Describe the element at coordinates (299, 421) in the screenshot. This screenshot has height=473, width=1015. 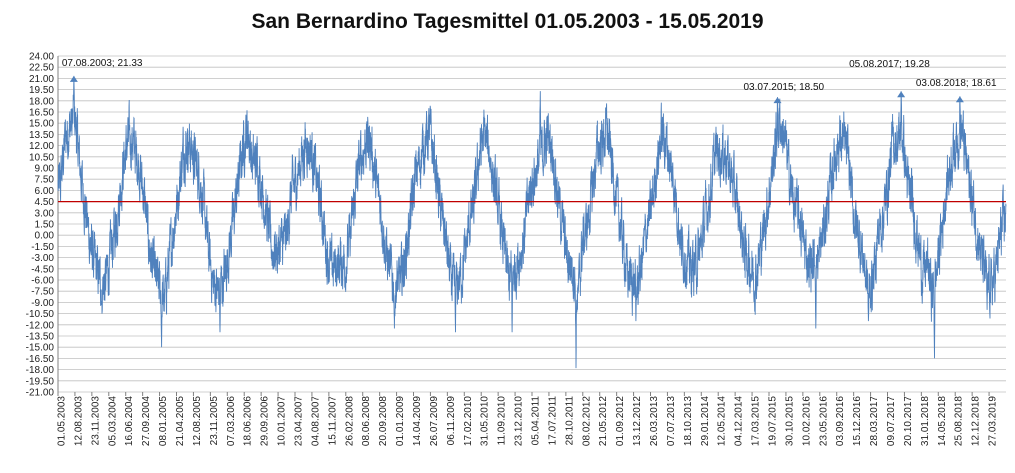
I see `x-tick-label: 23.04.2007` at that location.